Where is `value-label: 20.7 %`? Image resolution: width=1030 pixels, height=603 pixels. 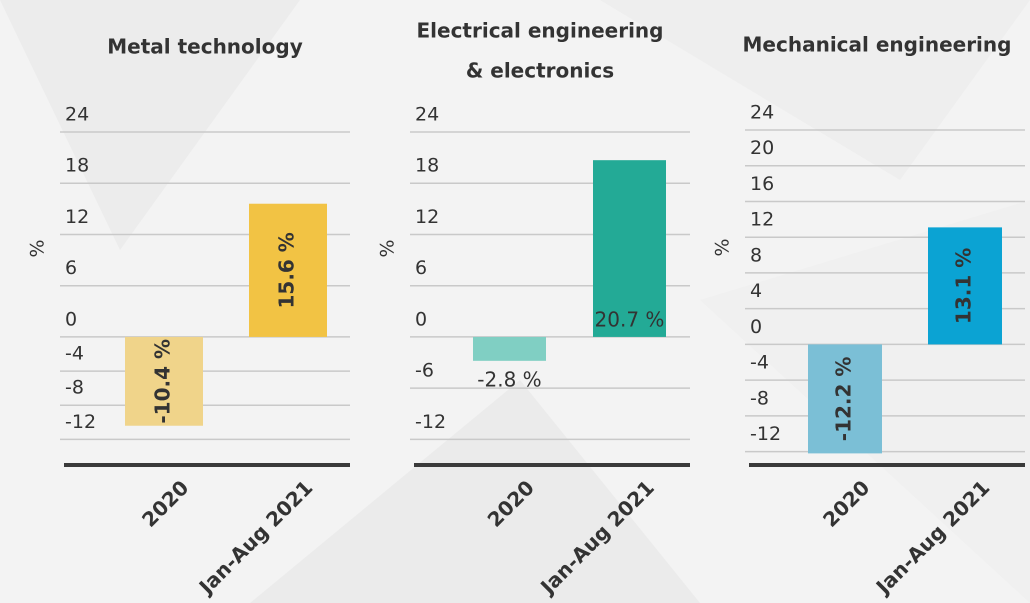 value-label: 20.7 % is located at coordinates (630, 319).